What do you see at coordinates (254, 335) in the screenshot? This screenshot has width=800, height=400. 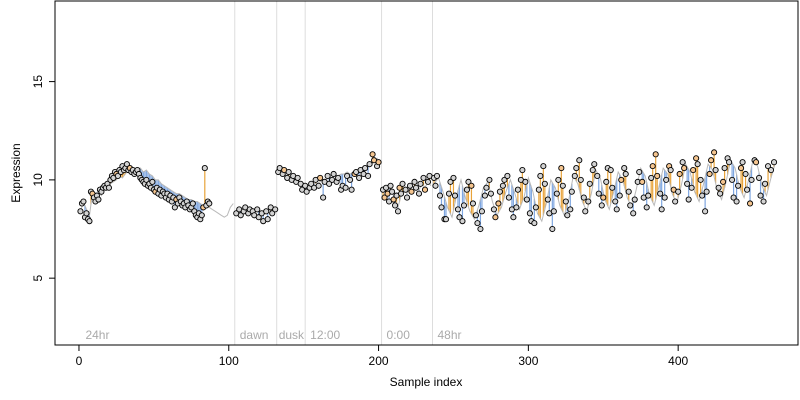 I see `phase-label: dawn` at bounding box center [254, 335].